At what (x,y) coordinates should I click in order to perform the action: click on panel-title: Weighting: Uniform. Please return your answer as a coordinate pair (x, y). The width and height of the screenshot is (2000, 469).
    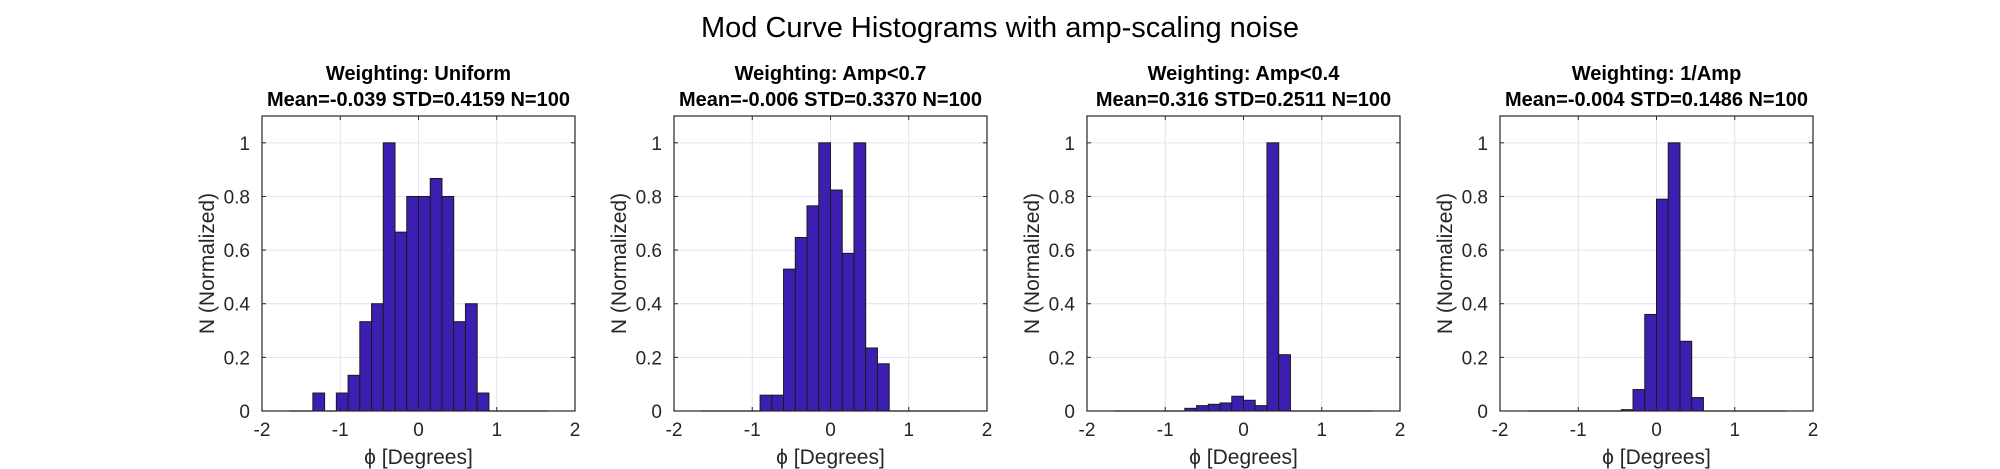
    Looking at the image, I should click on (418, 74).